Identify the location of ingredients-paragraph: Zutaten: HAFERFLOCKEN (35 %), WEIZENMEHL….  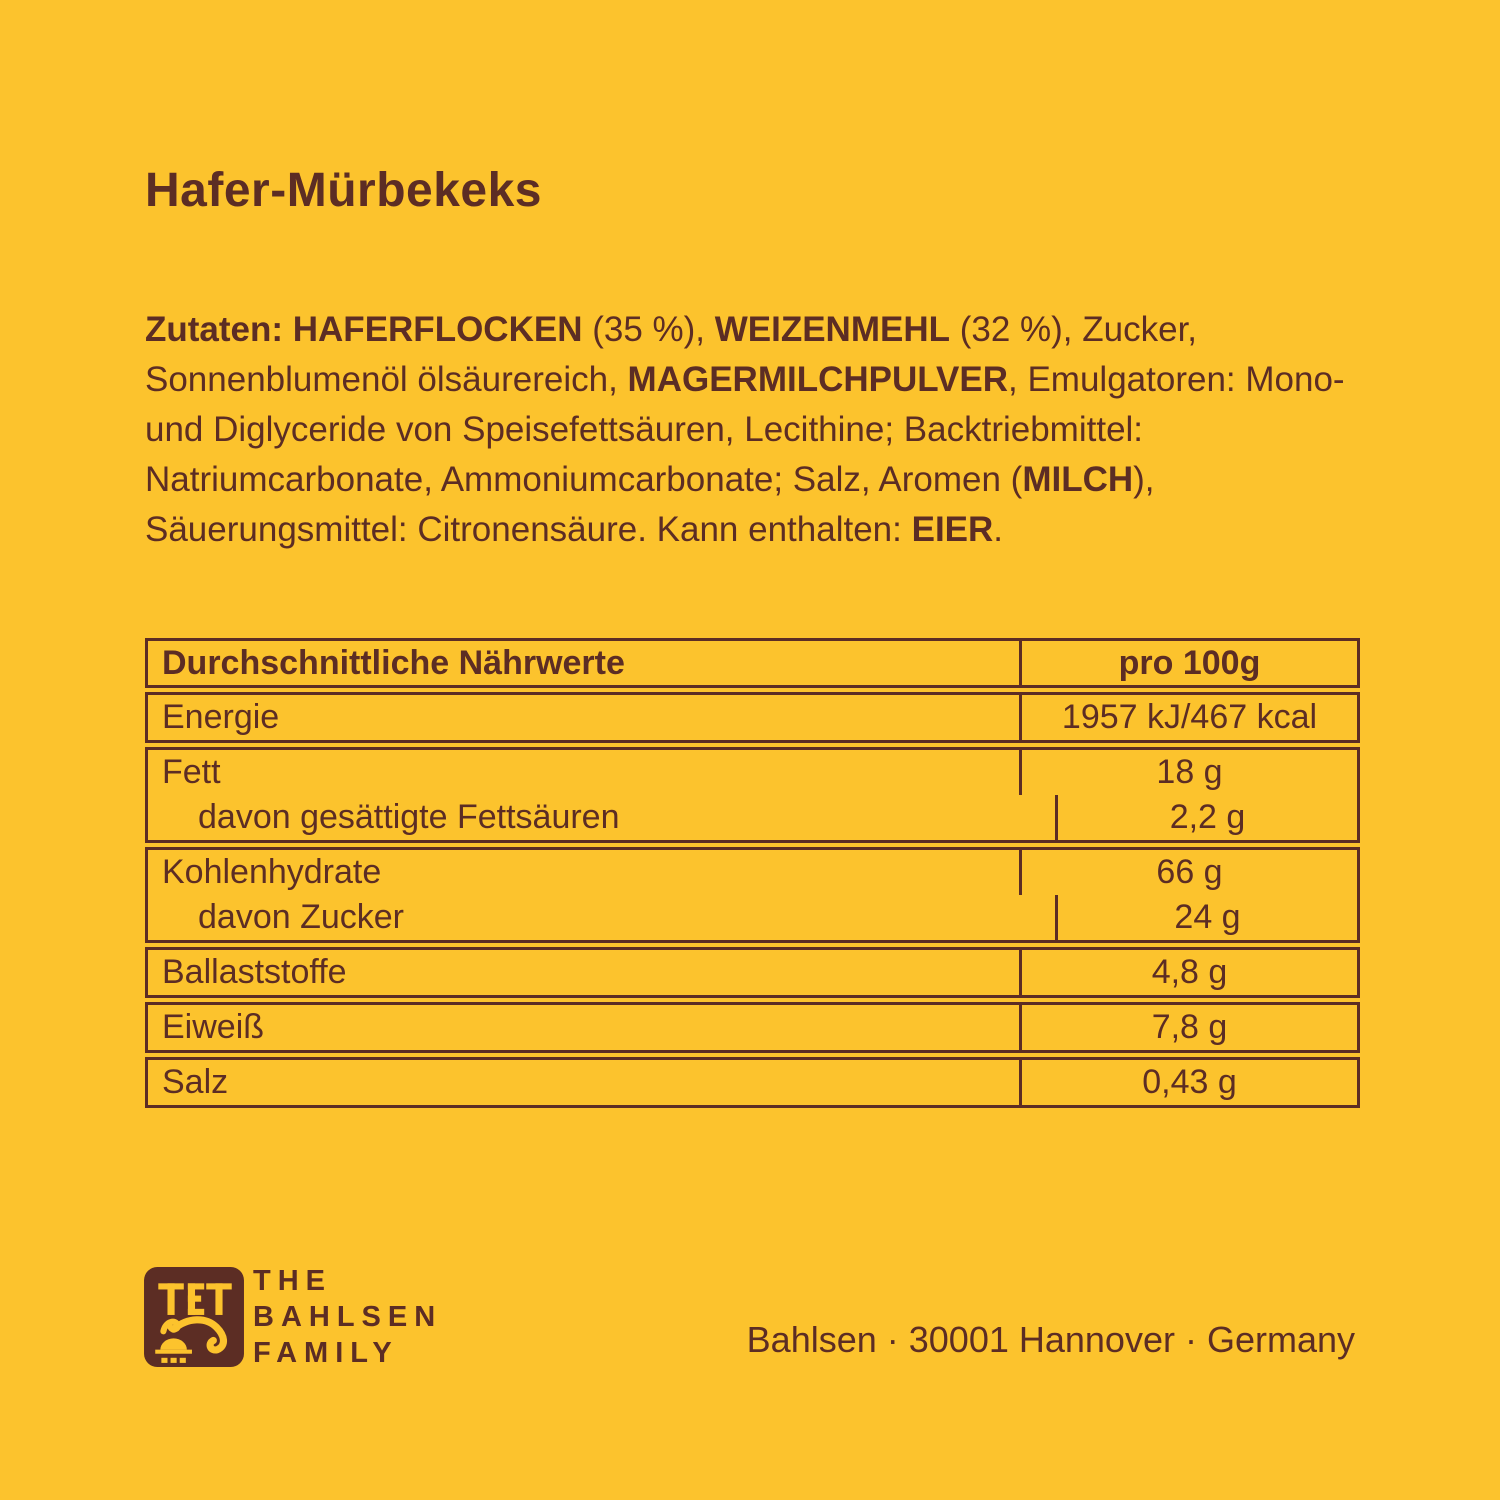
(765, 430).